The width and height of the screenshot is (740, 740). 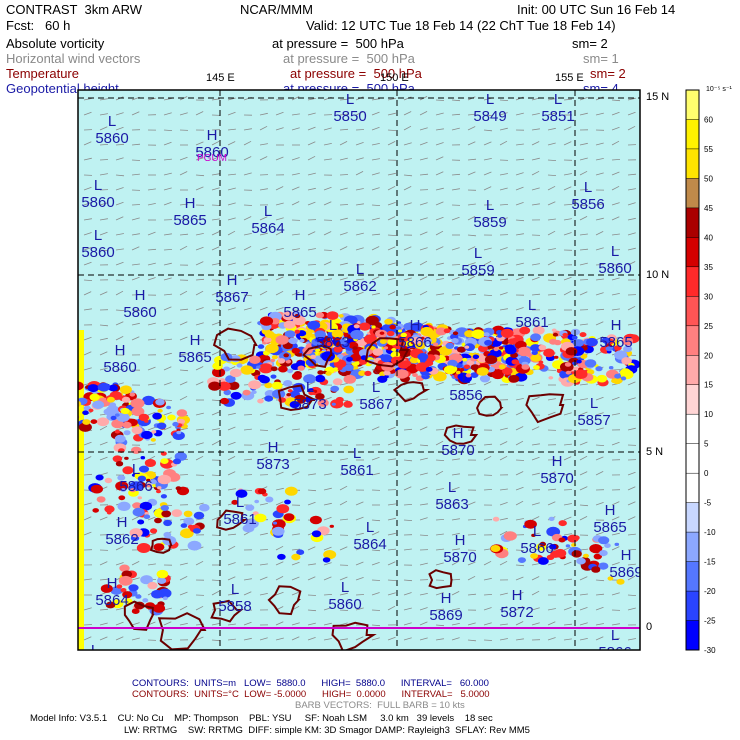 What do you see at coordinates (658, 275) in the screenshot?
I see `lat-label-10n: 10 N` at bounding box center [658, 275].